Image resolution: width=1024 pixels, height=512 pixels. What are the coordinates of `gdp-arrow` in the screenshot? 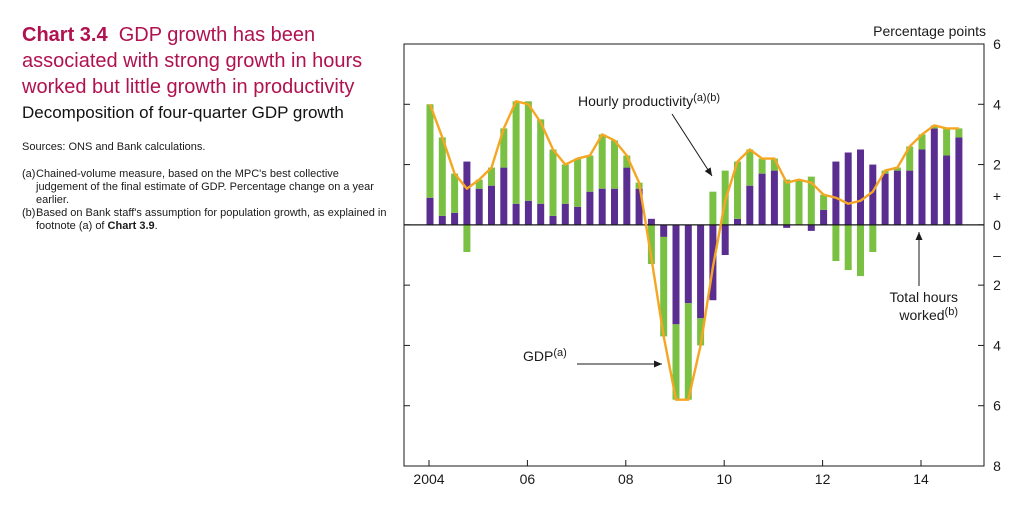 It's located at (619, 364).